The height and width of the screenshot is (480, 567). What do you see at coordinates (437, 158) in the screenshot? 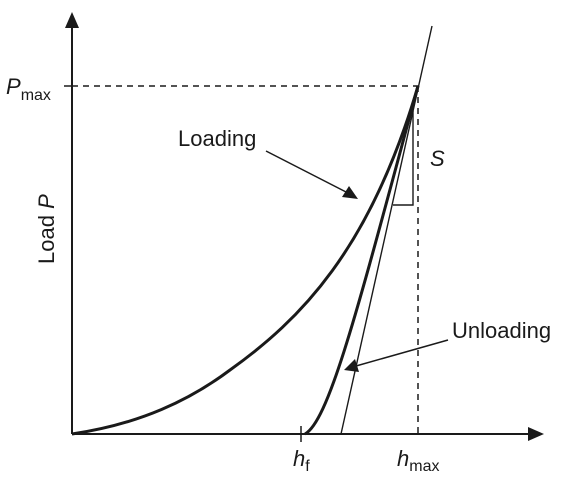
I see `stiffness-label: S` at bounding box center [437, 158].